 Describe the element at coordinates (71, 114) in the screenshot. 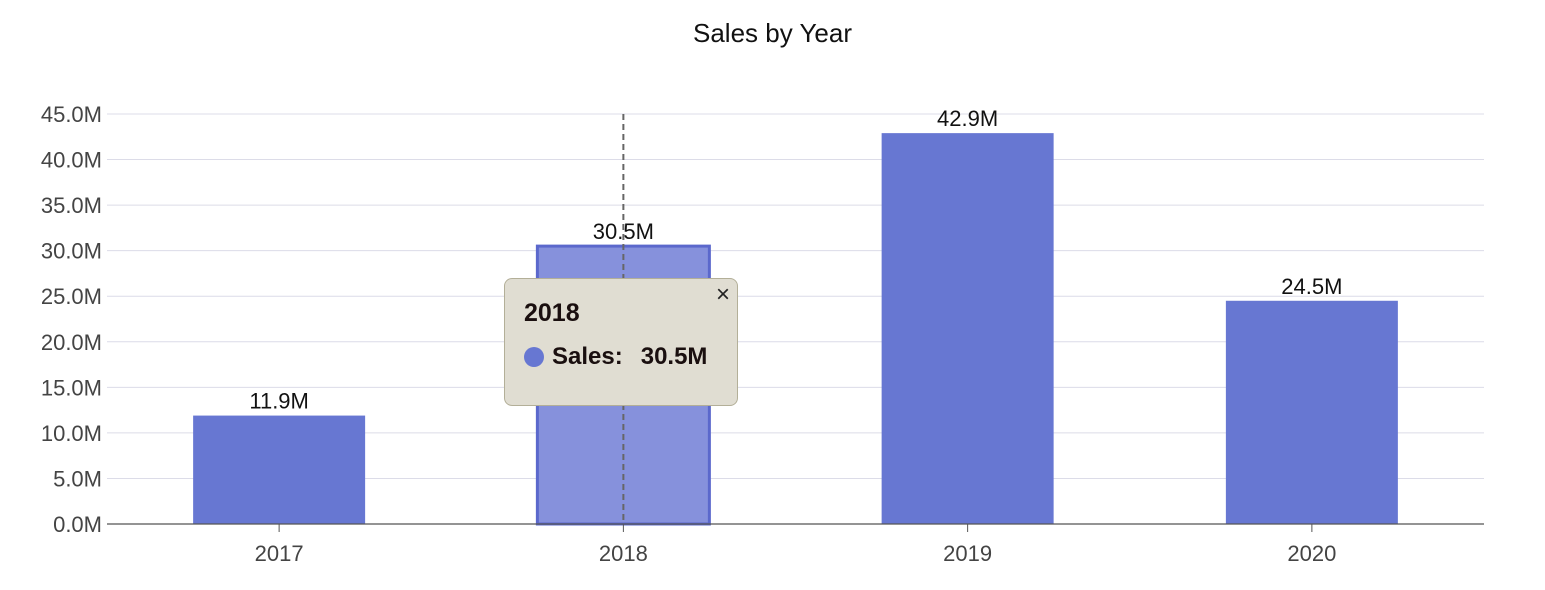

I see `y-tick-label: 45.0M` at that location.